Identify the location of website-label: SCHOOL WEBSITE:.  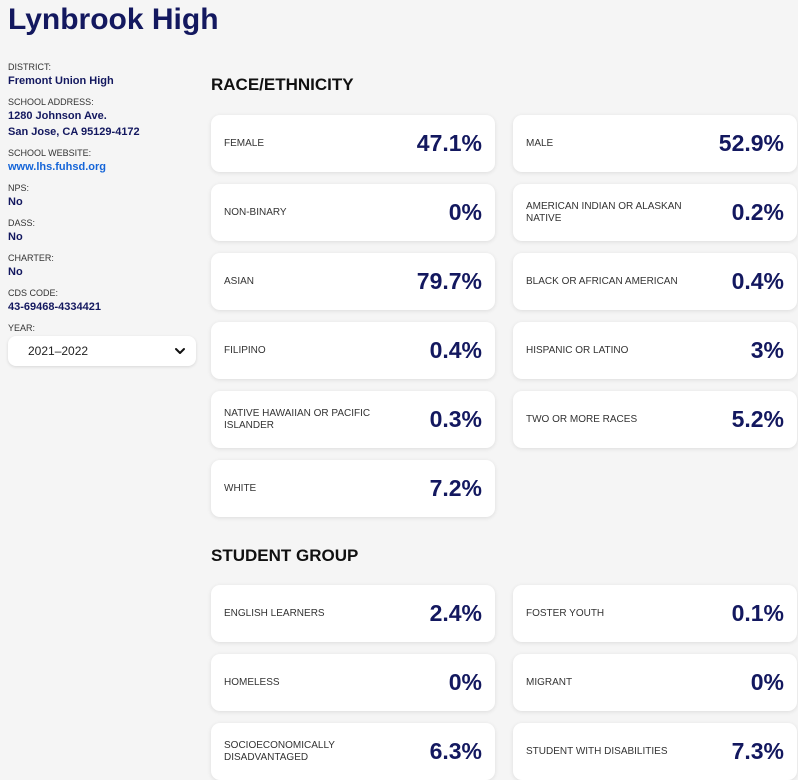
(50, 153).